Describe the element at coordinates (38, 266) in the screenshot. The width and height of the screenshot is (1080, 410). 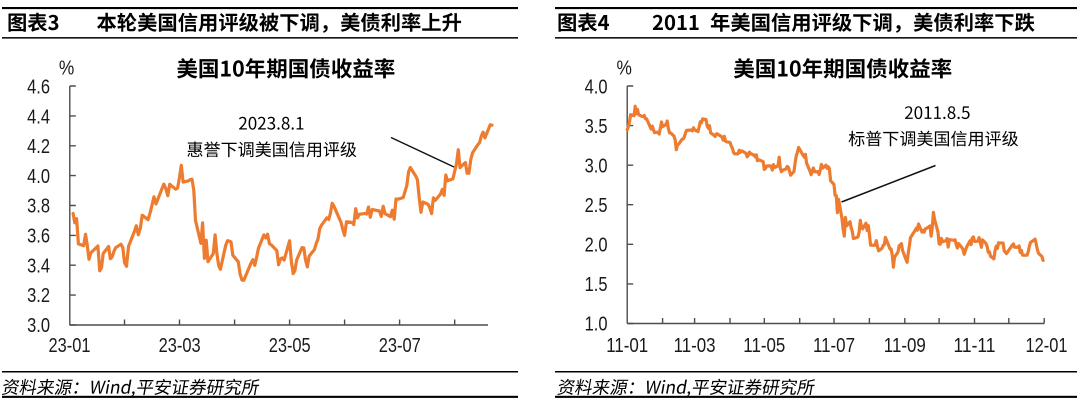
I see `svg-text: 3.4` at that location.